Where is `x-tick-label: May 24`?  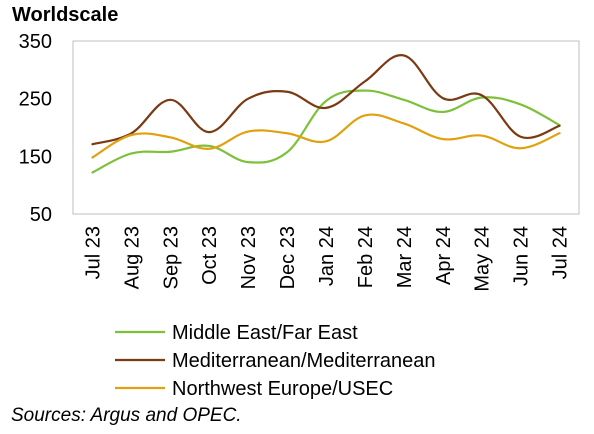 x-tick-label: May 24 is located at coordinates (483, 259).